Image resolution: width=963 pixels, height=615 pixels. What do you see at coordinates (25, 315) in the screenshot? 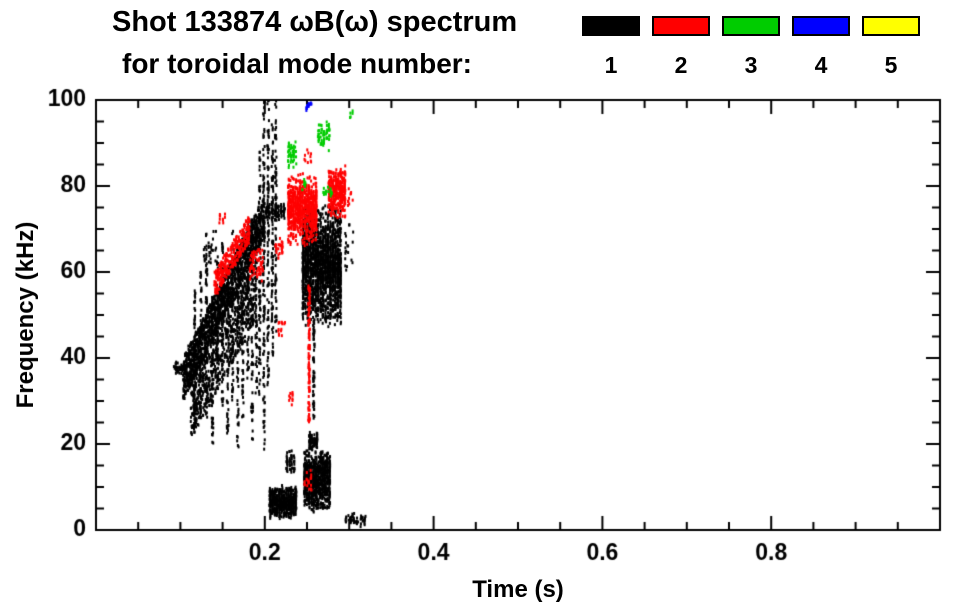
I see `y-axis-label: Frequency (kHz)` at bounding box center [25, 315].